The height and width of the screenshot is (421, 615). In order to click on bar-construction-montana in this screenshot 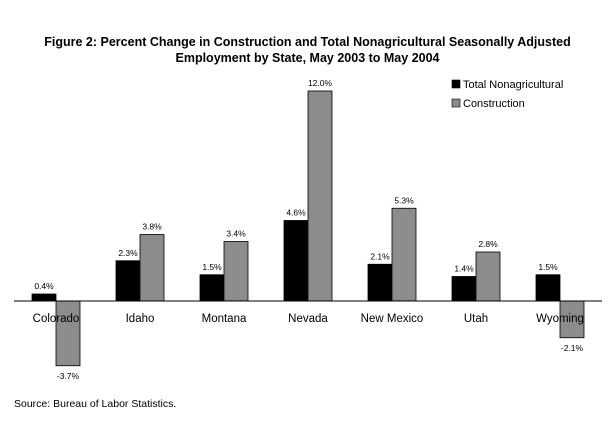, I will do `click(236, 271)`.